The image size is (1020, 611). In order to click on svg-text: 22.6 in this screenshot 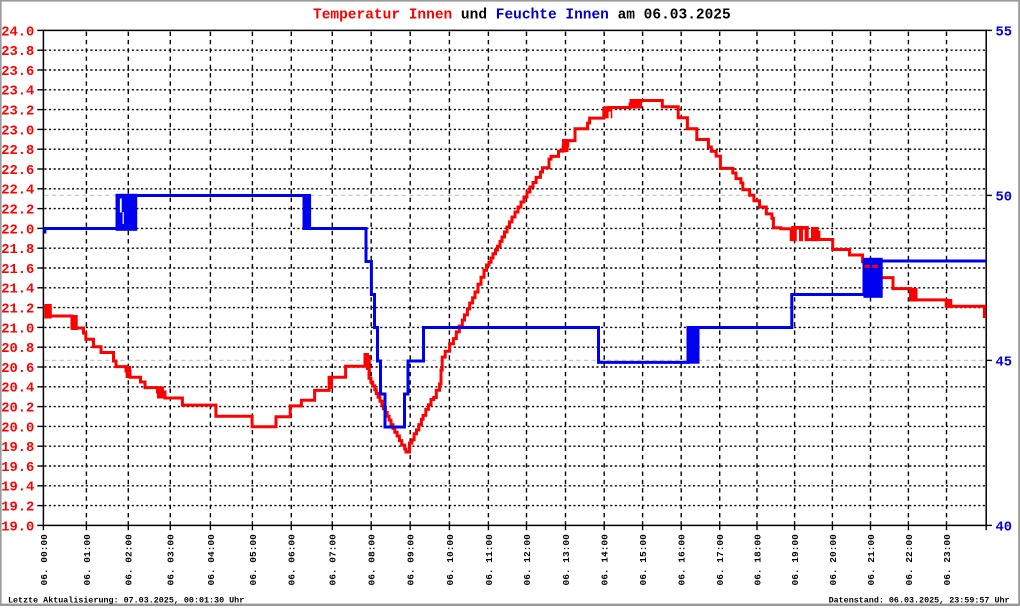, I will do `click(17, 171)`.